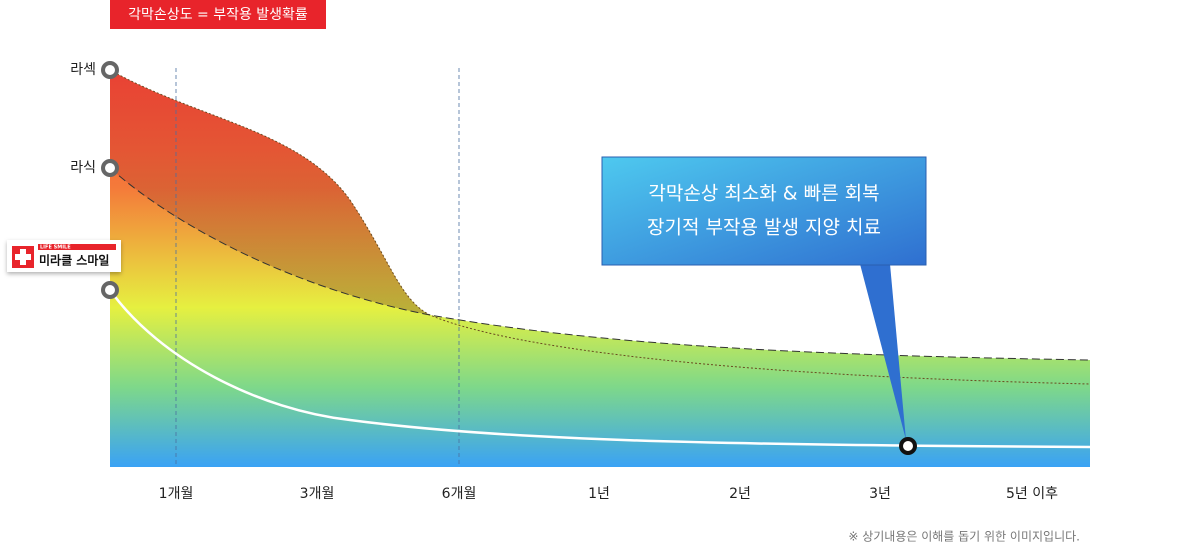 The width and height of the screenshot is (1200, 545). Describe the element at coordinates (77, 247) in the screenshot. I see `logo-bar` at that location.